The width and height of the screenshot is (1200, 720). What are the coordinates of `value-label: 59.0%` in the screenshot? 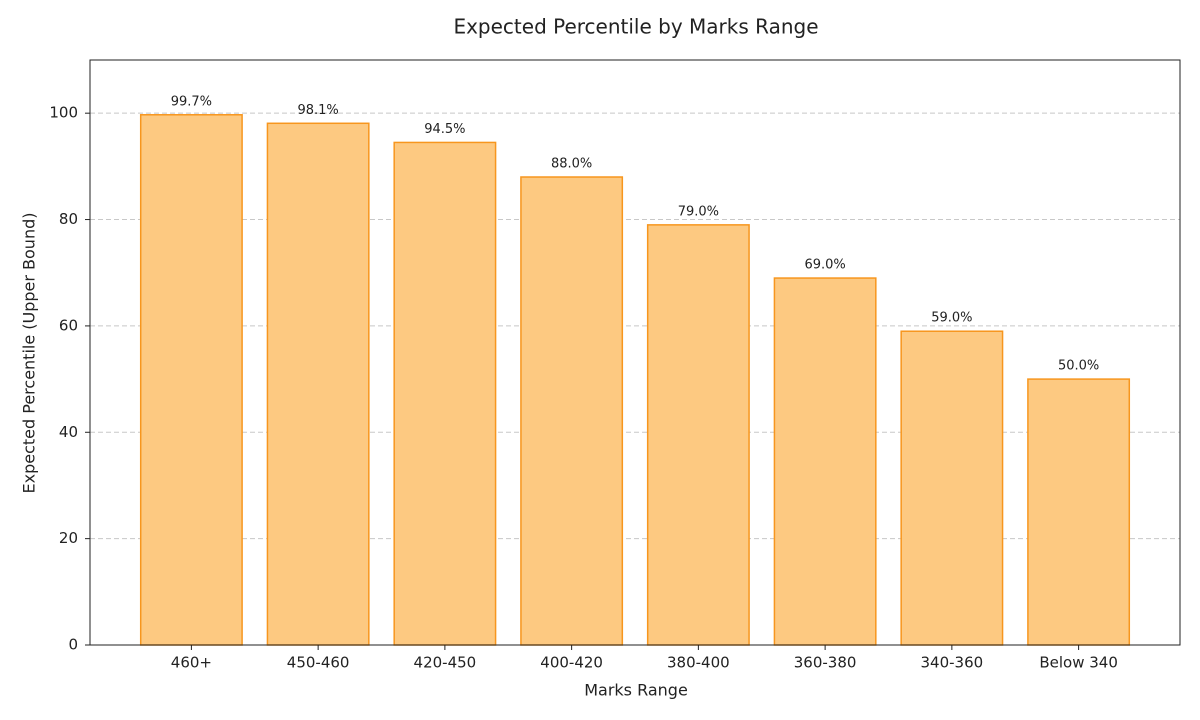 It's located at (951, 318).